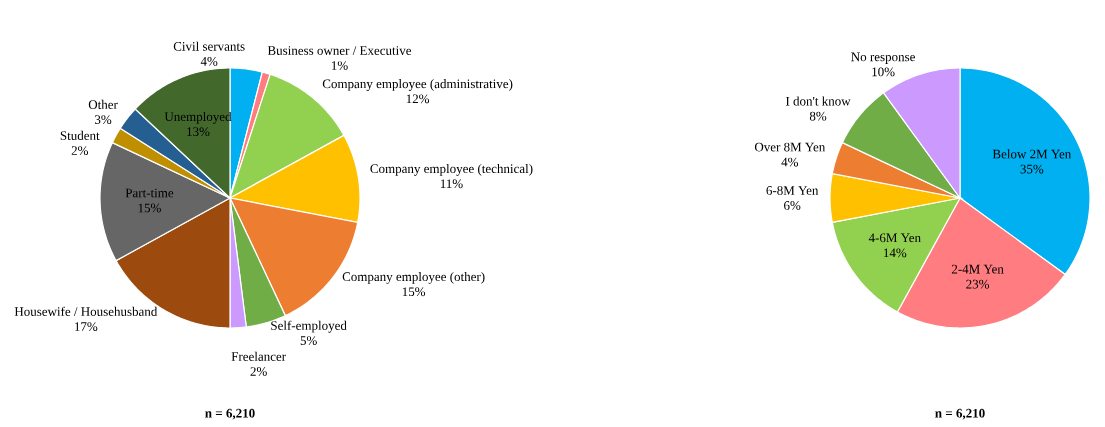 The height and width of the screenshot is (427, 1105). Describe the element at coordinates (209, 46) in the screenshot. I see `slice-label: Civil servants` at that location.